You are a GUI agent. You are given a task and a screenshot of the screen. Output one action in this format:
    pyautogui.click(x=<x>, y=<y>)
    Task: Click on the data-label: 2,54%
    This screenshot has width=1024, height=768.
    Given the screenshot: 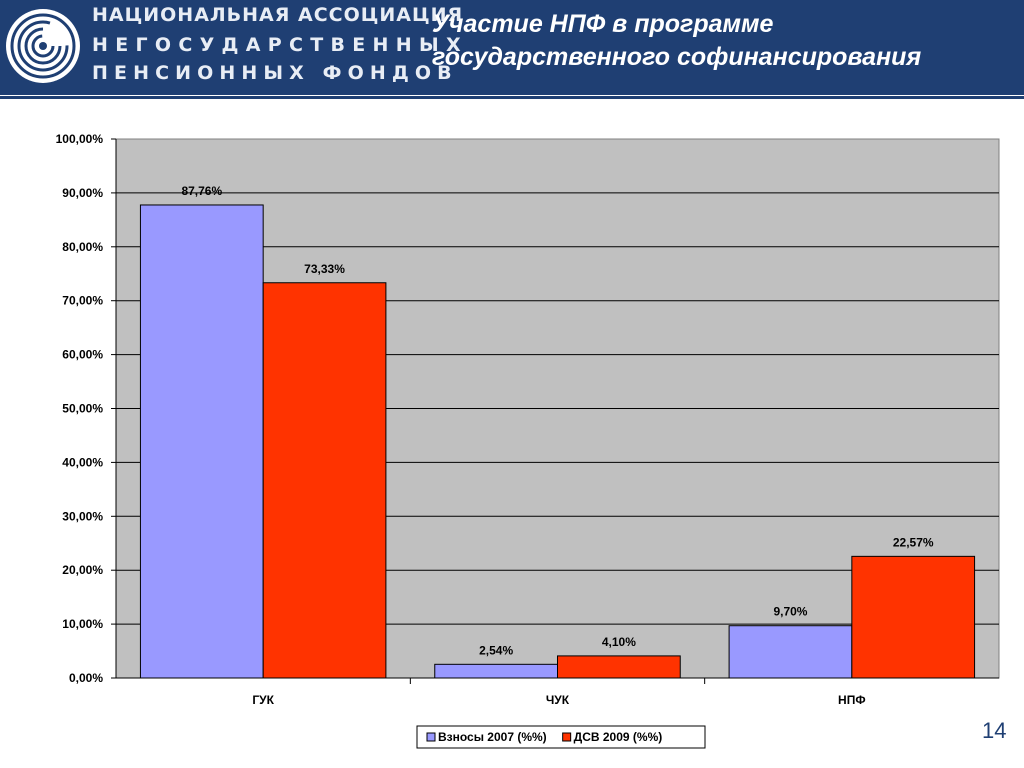 What is the action you would take?
    pyautogui.click(x=496, y=650)
    